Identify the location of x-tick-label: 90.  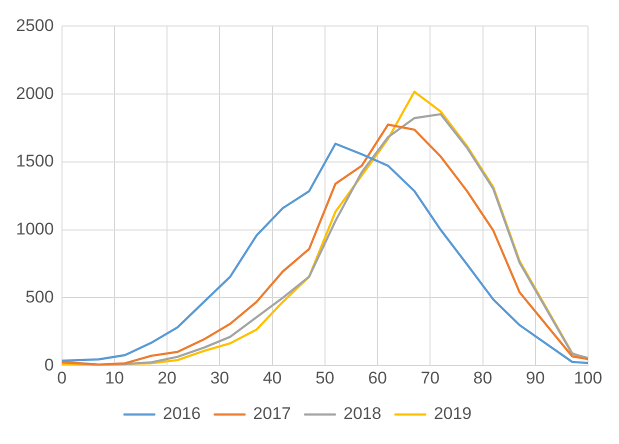
(535, 378).